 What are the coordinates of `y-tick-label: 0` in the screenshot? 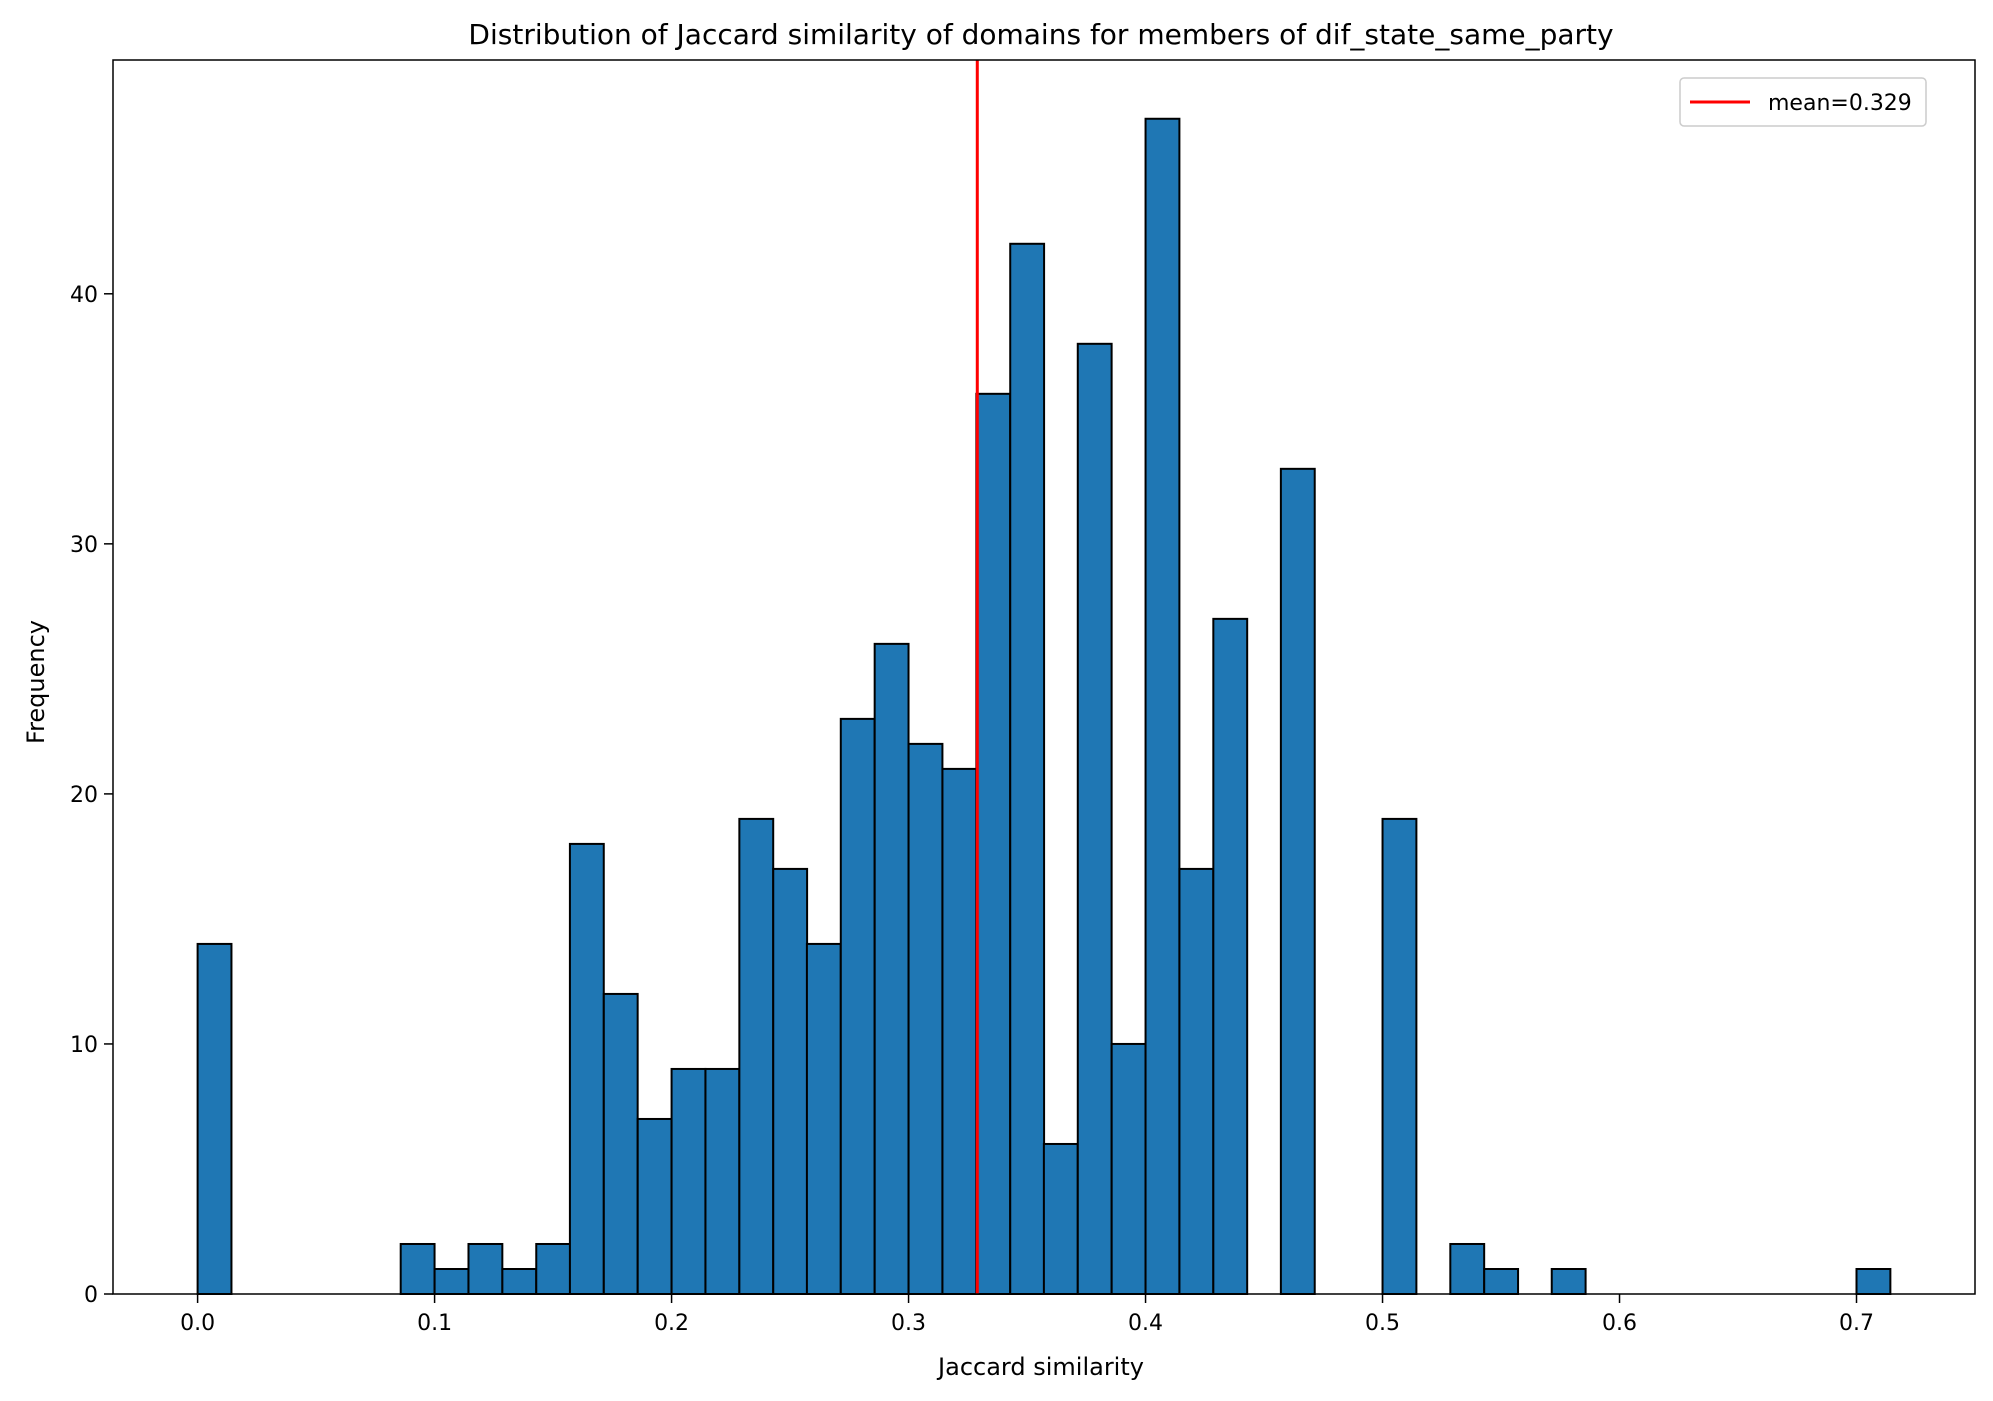 It's located at (91, 1295).